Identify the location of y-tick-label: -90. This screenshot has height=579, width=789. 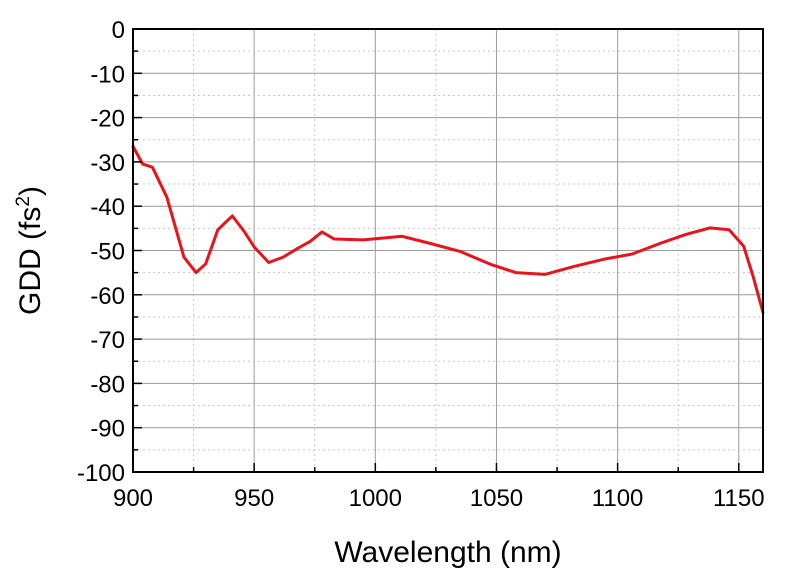
(107, 429).